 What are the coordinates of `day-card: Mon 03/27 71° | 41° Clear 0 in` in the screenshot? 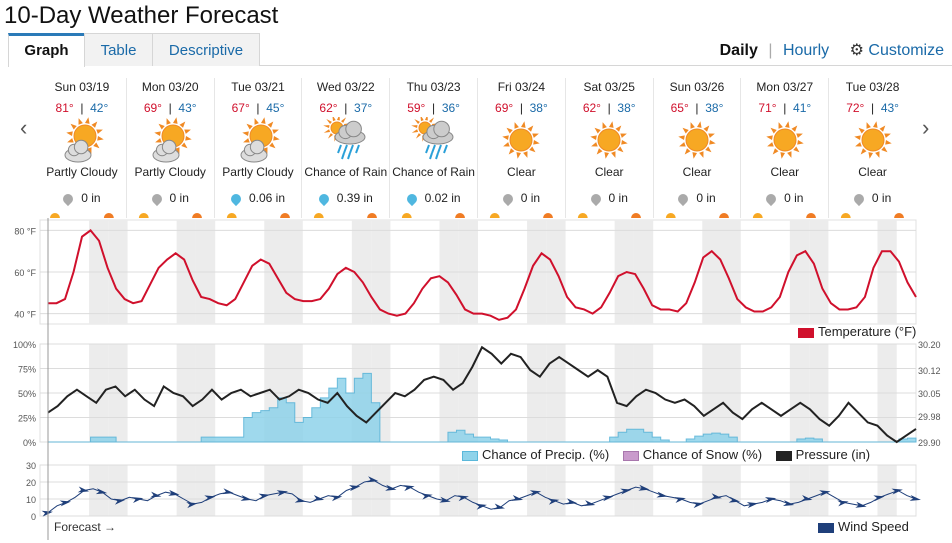 It's located at (784, 148).